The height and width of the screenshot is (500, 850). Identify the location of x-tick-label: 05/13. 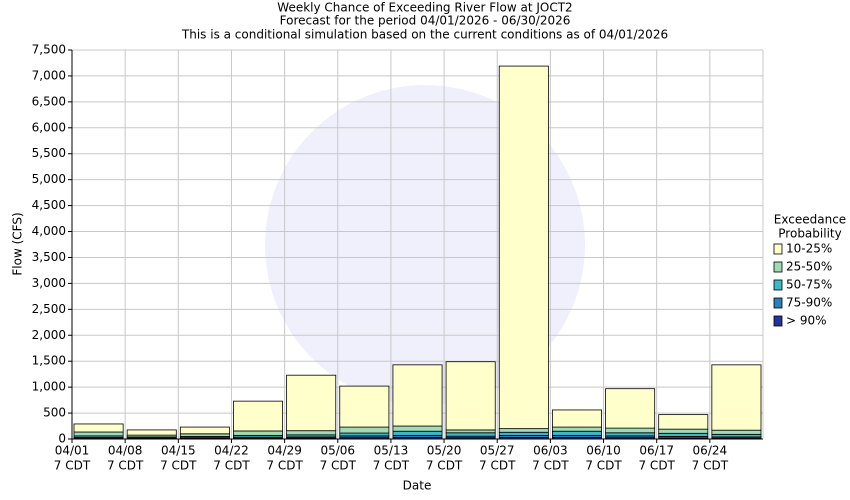
(391, 451).